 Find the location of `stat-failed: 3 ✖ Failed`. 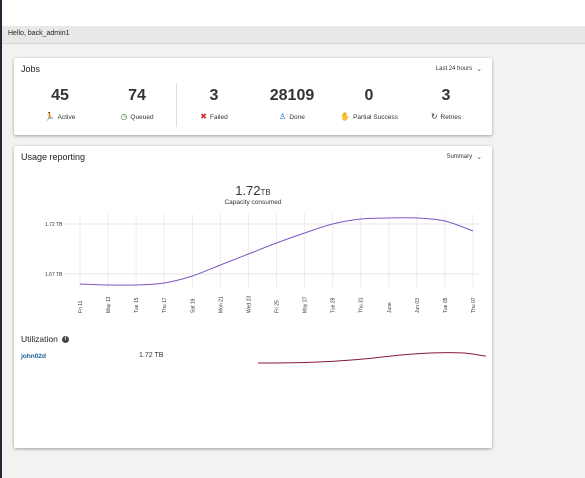

stat-failed: 3 ✖ Failed is located at coordinates (214, 104).